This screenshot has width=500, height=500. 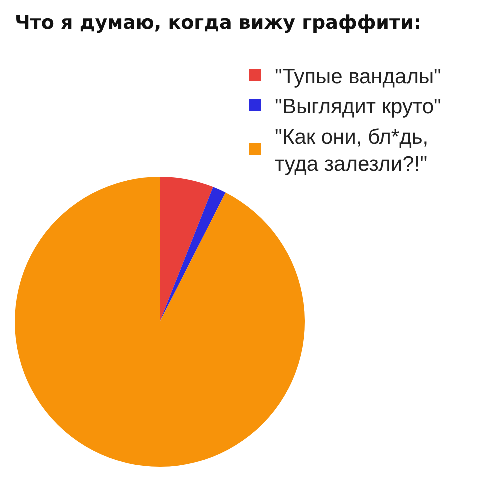 I want to click on legend-label: "Выглядит круто", so click(x=358, y=107).